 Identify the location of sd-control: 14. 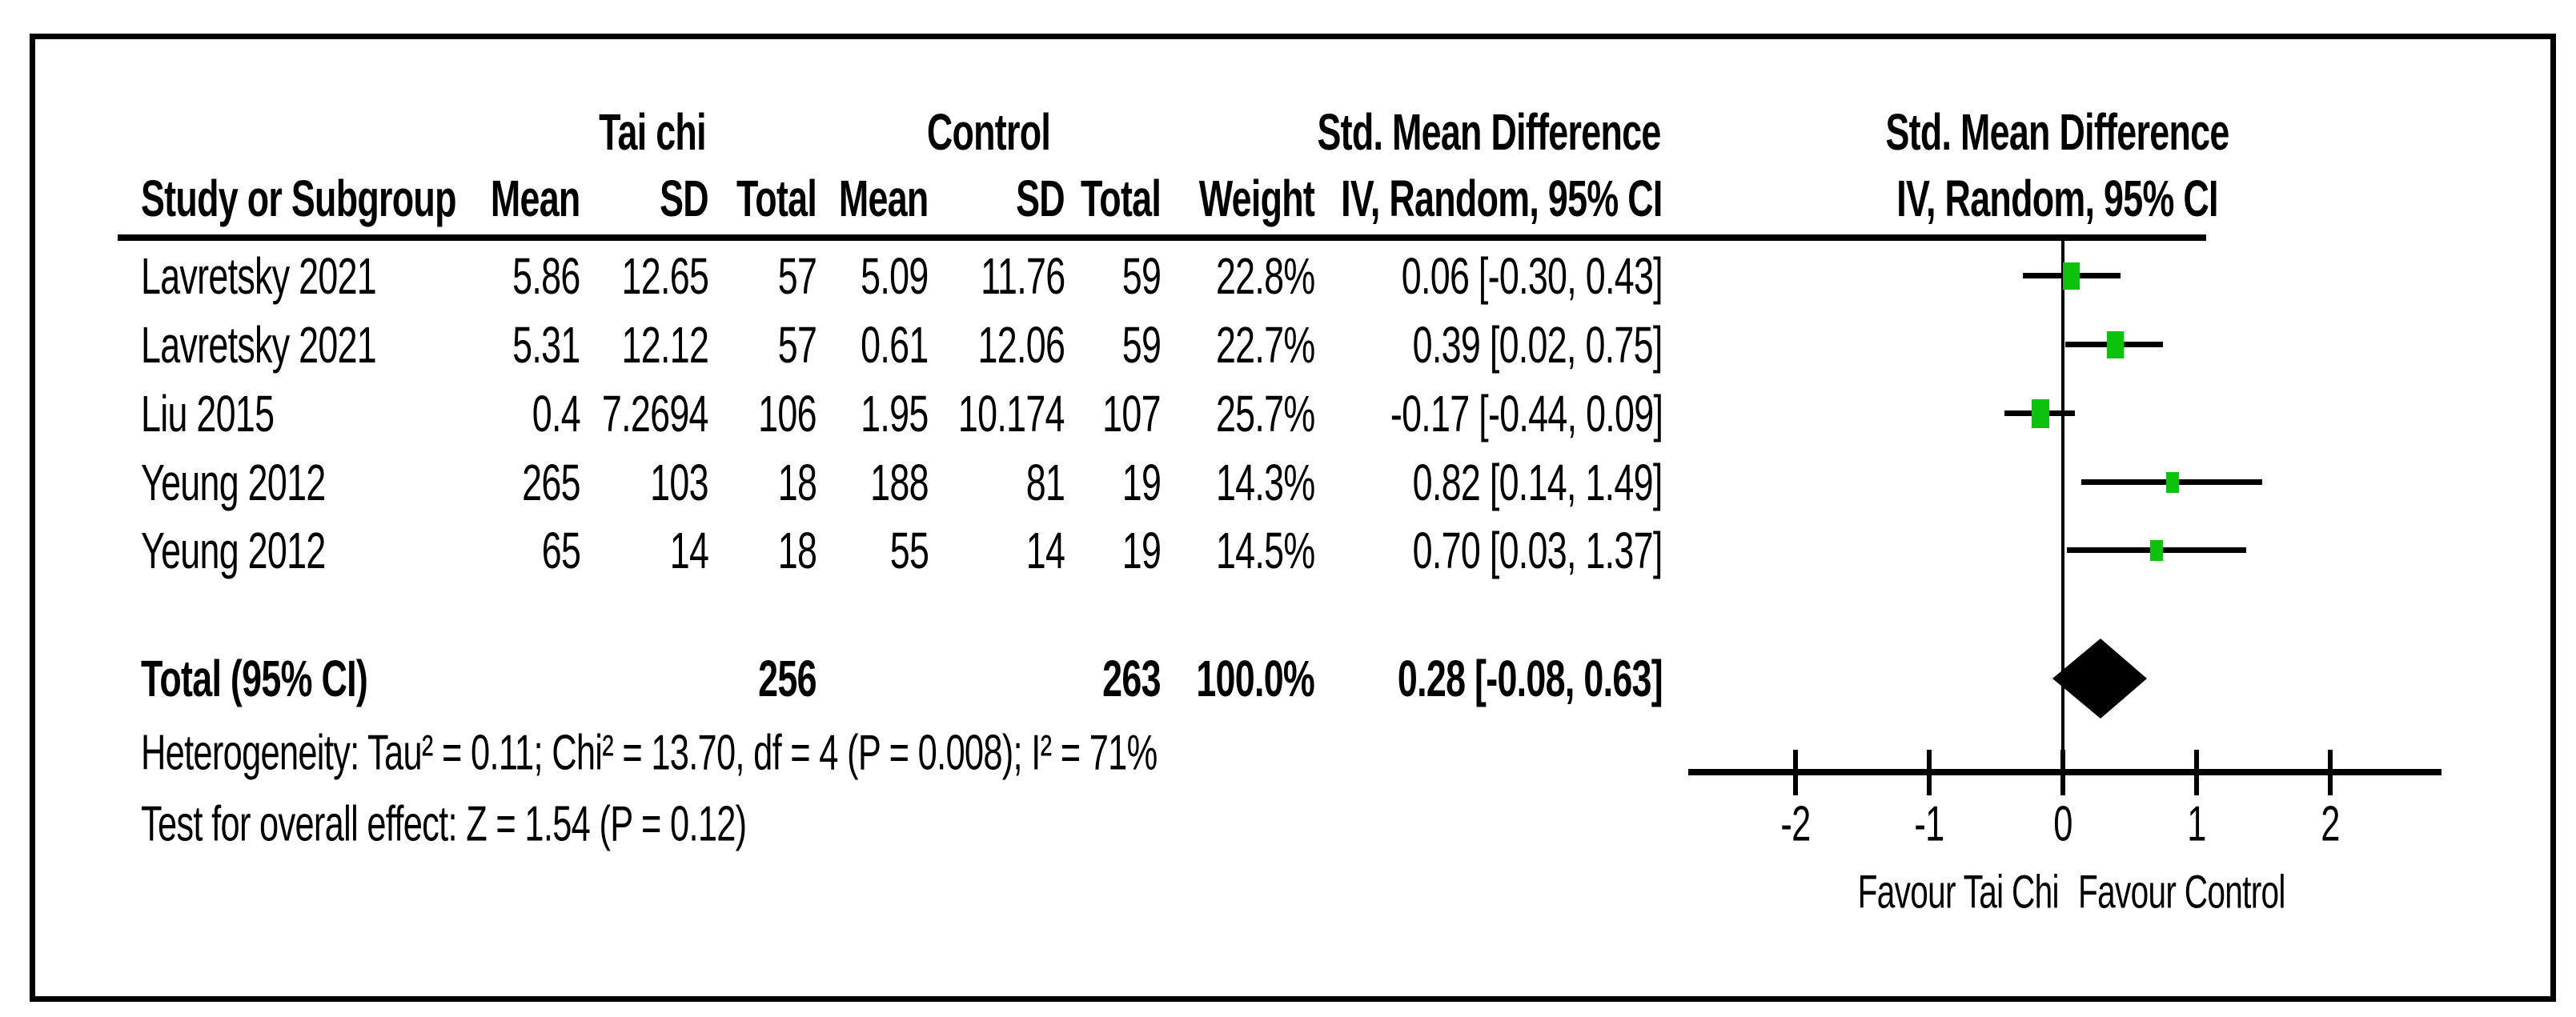
(1045, 550).